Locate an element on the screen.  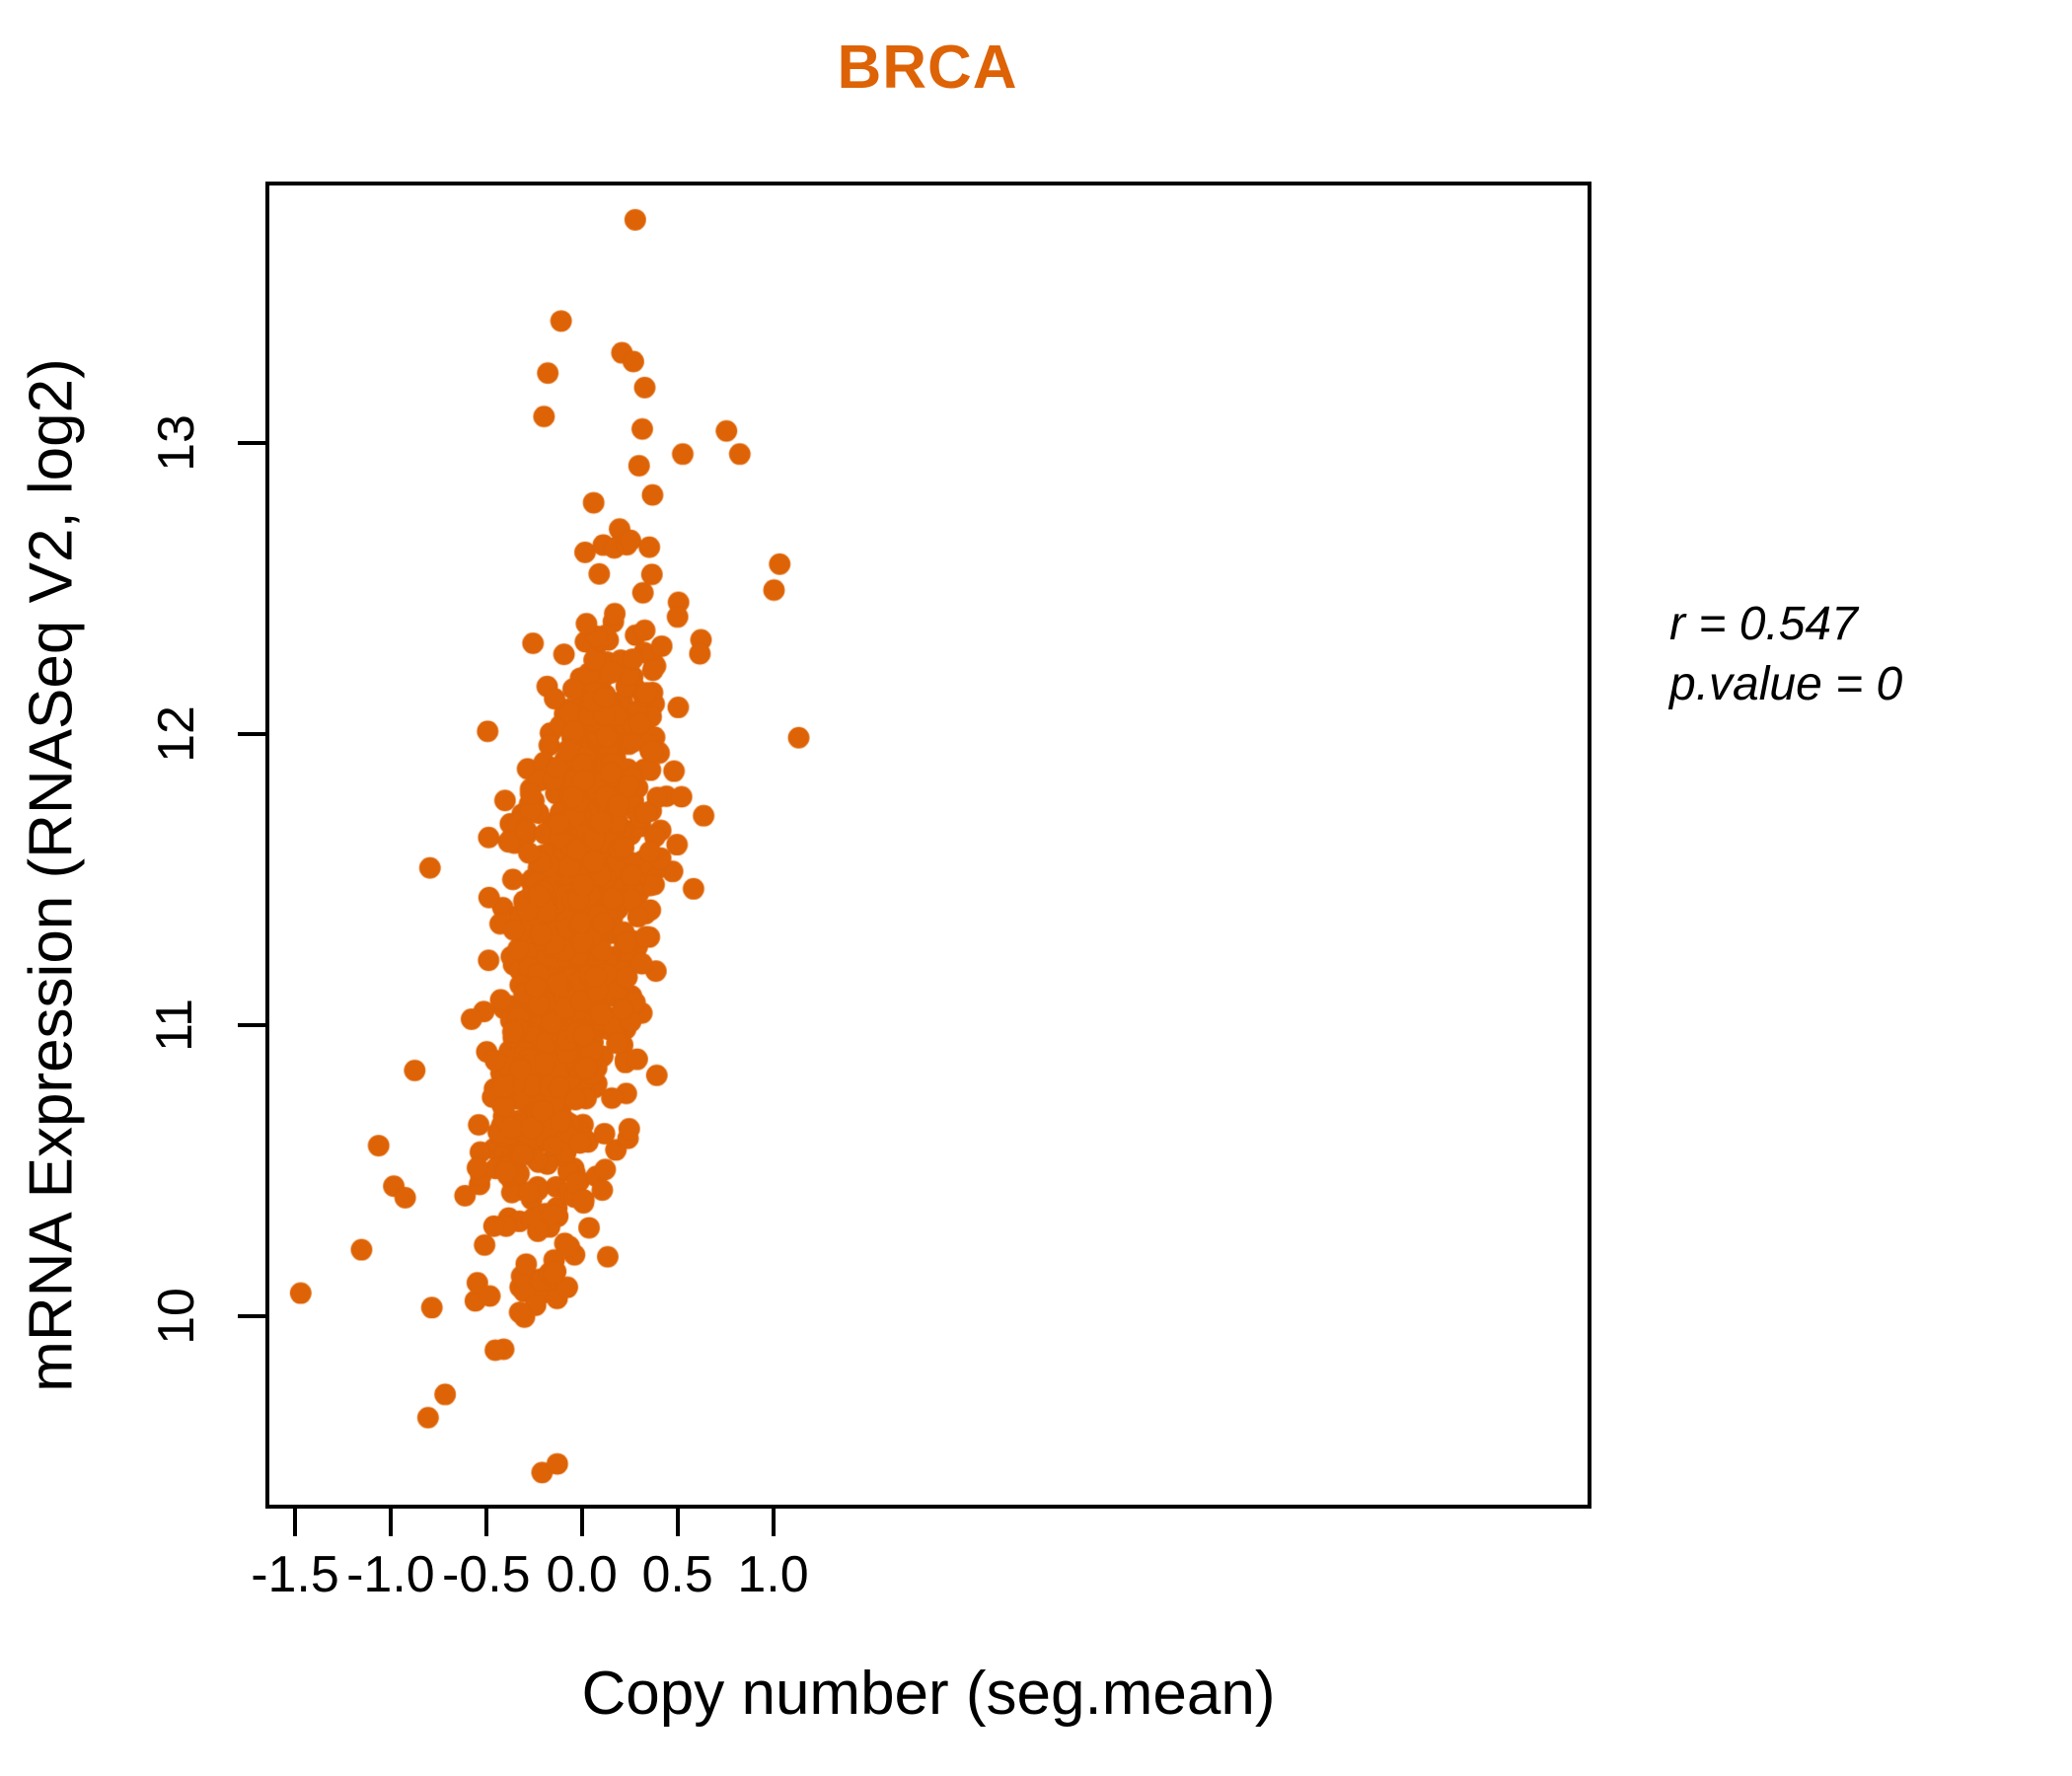
y-axis-title: mRNA Expression (RNASeq V2, log2) is located at coordinates (52, 875).